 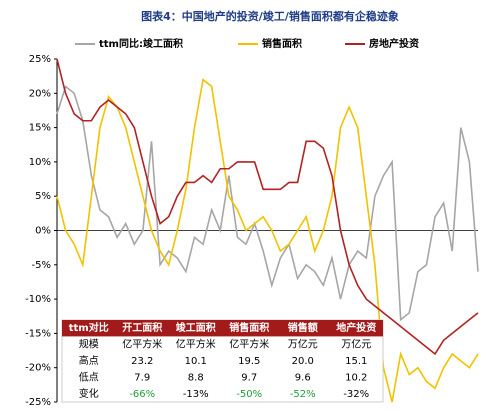 I want to click on y-tick-label: -5%, so click(x=41, y=265).